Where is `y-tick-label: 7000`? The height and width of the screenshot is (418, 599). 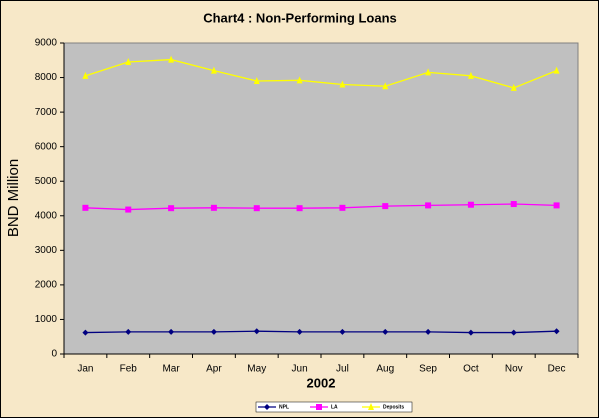 y-tick-label: 7000 is located at coordinates (46, 112).